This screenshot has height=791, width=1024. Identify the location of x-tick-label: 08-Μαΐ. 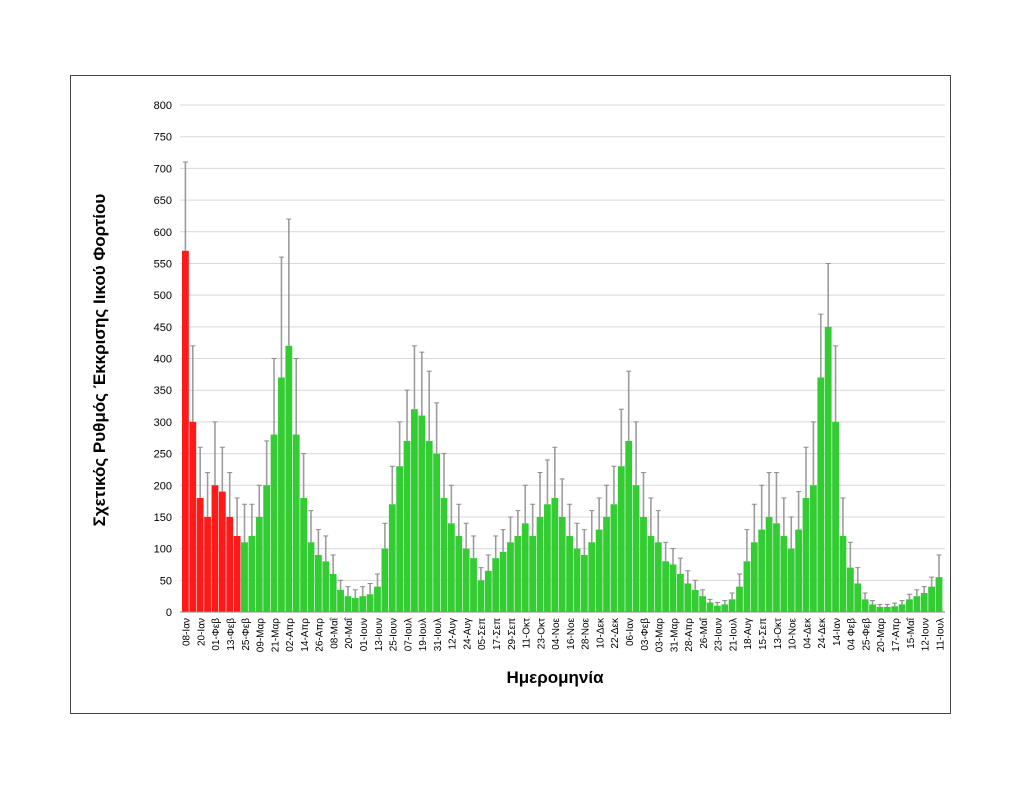
(334, 633).